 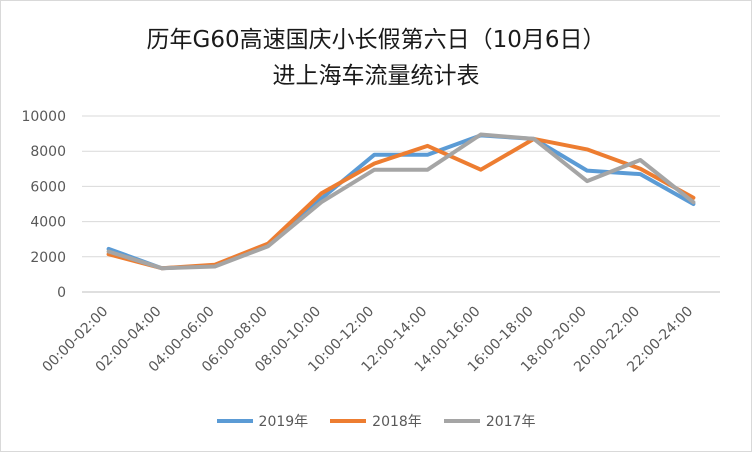 I want to click on legend-item: 2019年, so click(x=262, y=421).